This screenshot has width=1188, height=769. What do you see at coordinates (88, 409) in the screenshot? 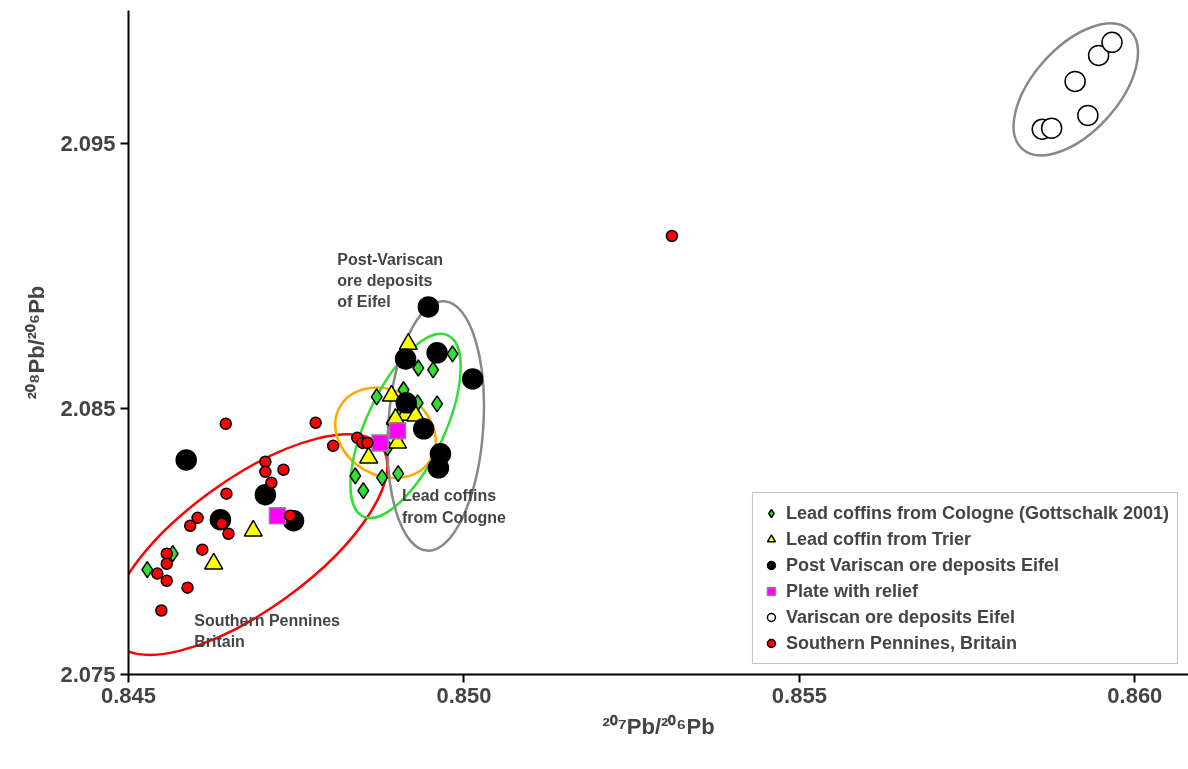
I see `y-tick-label: 2.085` at bounding box center [88, 409].